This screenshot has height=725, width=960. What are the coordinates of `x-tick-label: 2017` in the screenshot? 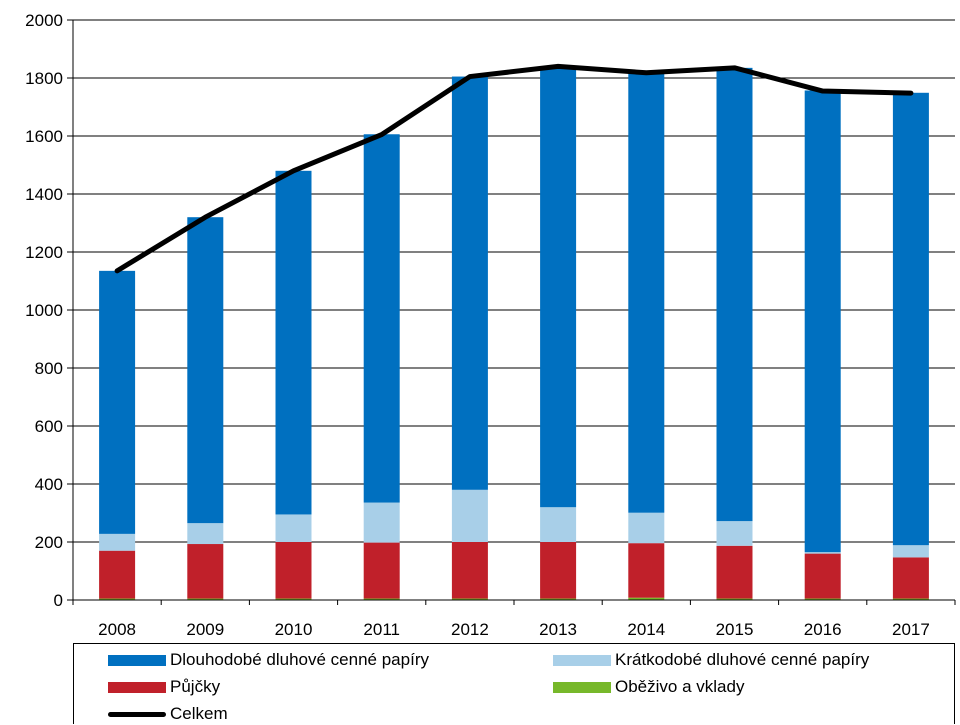 It's located at (911, 629).